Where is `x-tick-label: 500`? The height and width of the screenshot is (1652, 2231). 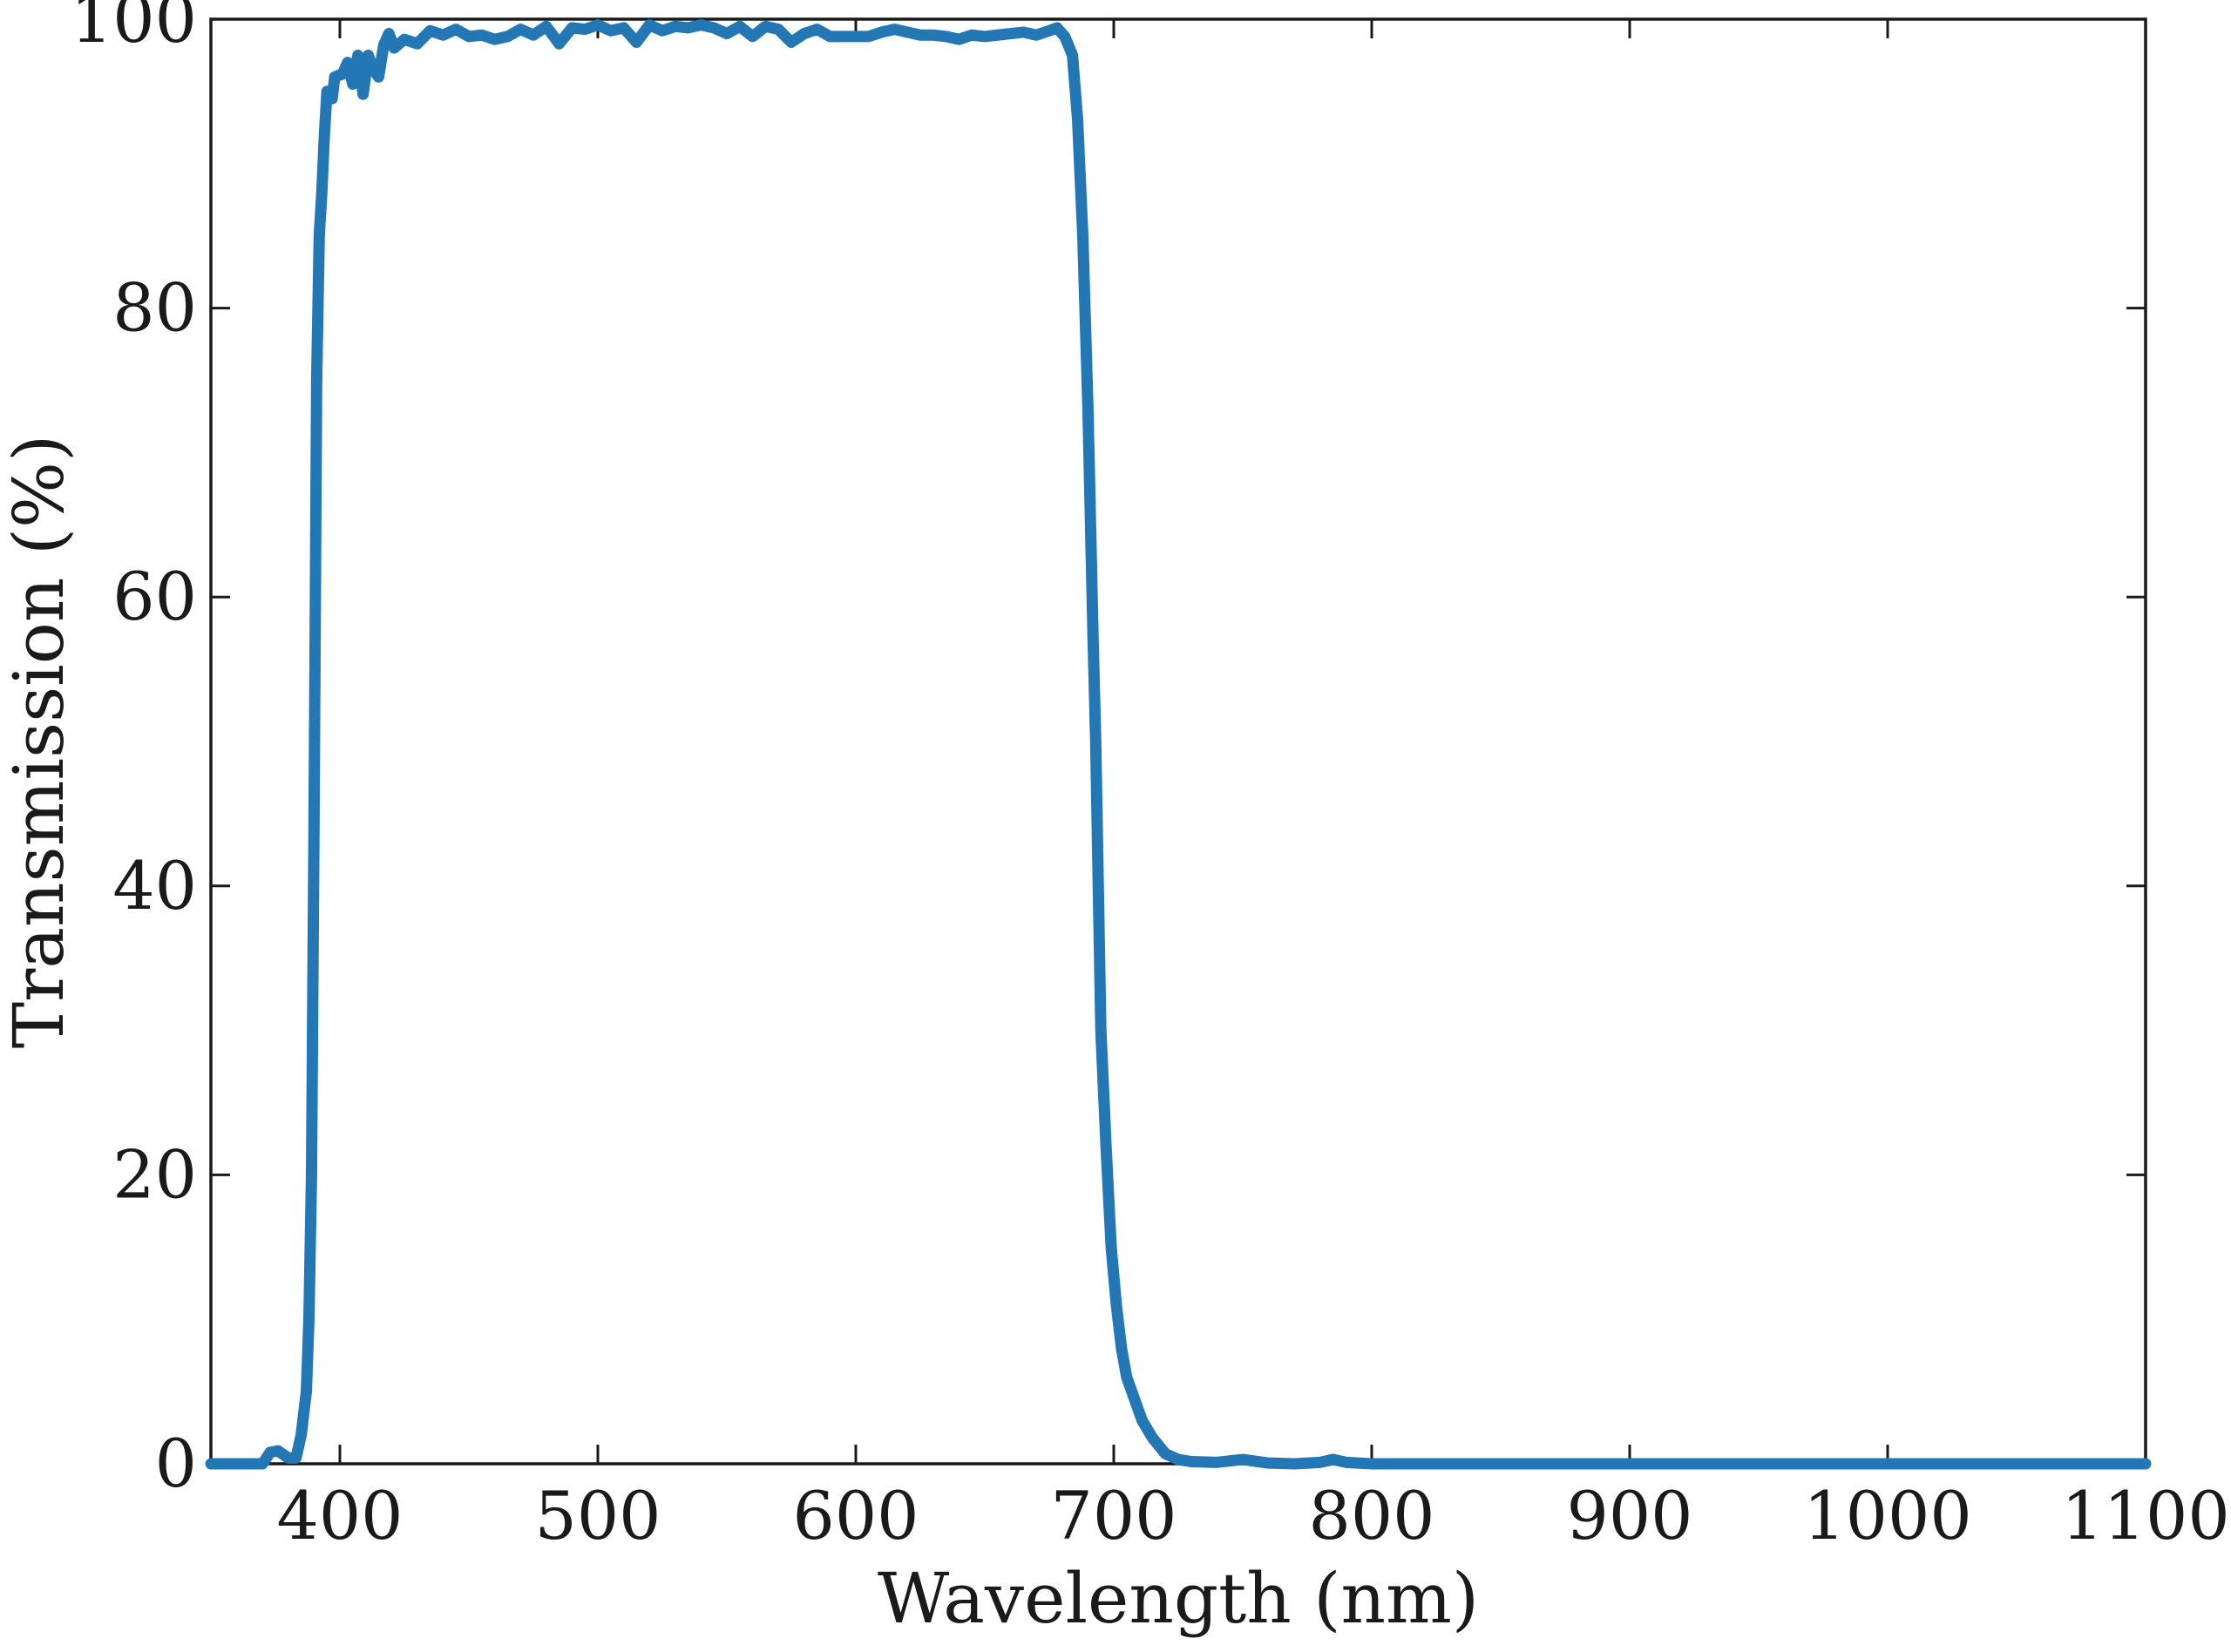
x-tick-label: 500 is located at coordinates (597, 1515).